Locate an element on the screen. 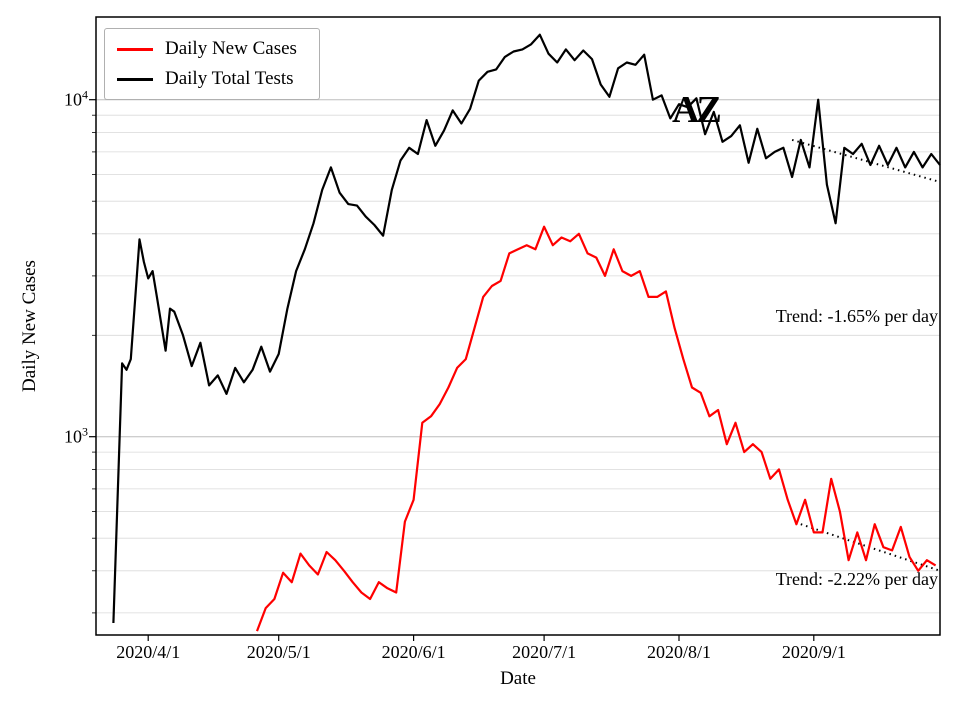  y-tick-label: 10⁴ is located at coordinates (76, 98).